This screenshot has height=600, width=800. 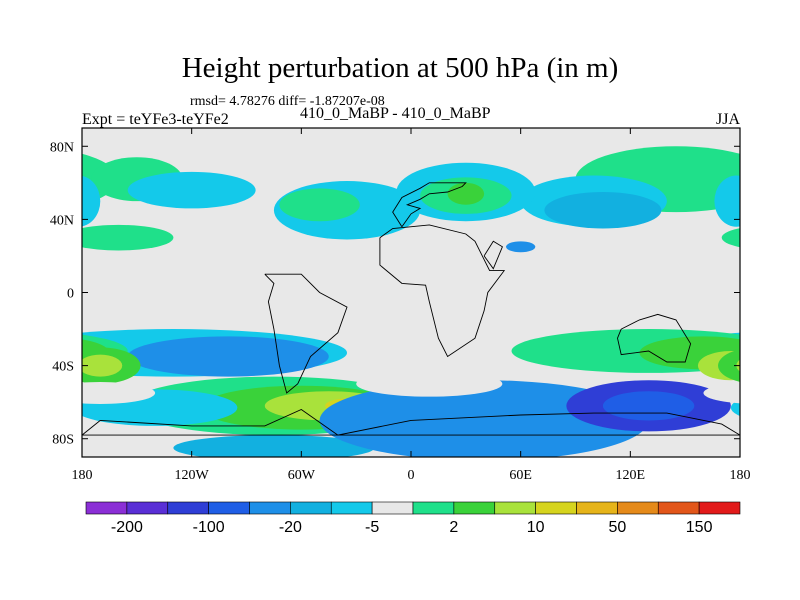 I want to click on x-tick-label: 120W, so click(x=192, y=475).